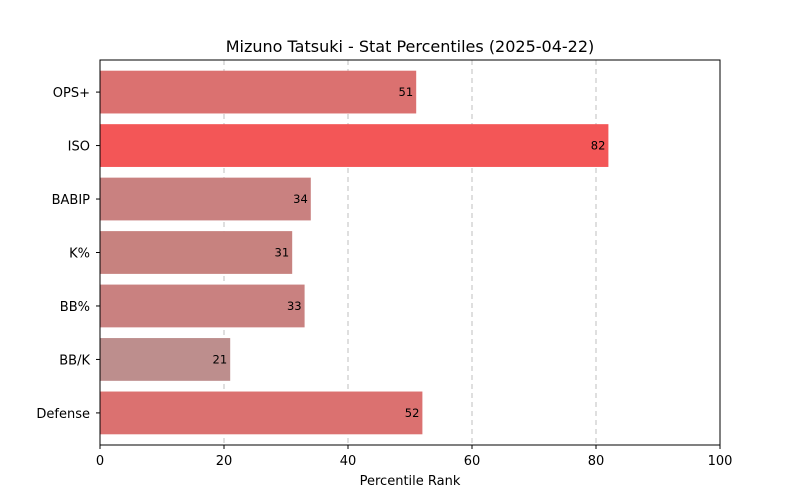 The image size is (800, 500). Describe the element at coordinates (68, 254) in the screenshot. I see `y-axis: OPS+ ISO BABIP K% BB% BB/K Defense` at that location.